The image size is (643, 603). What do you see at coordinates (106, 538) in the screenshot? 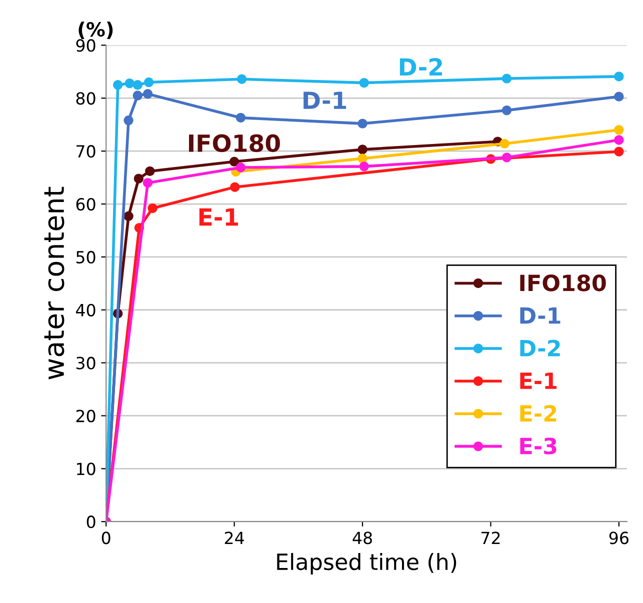
I see `x-tick-label: 0` at bounding box center [106, 538].